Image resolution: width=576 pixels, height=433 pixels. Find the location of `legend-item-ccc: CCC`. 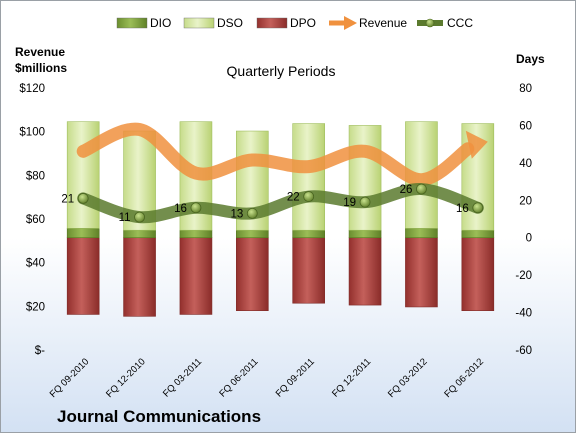

legend-item-ccc: CCC is located at coordinates (445, 23).